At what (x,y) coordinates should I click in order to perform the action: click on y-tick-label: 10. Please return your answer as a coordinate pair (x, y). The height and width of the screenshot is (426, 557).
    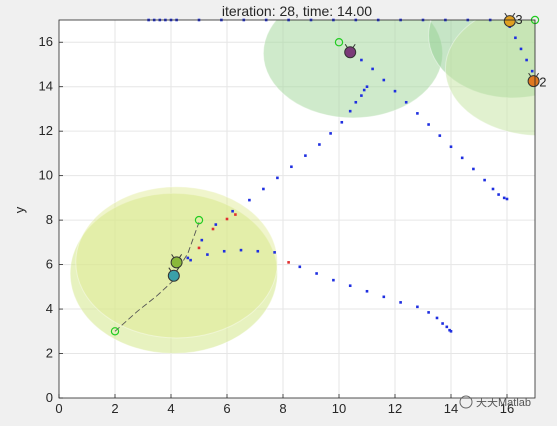
    Looking at the image, I should click on (46, 175).